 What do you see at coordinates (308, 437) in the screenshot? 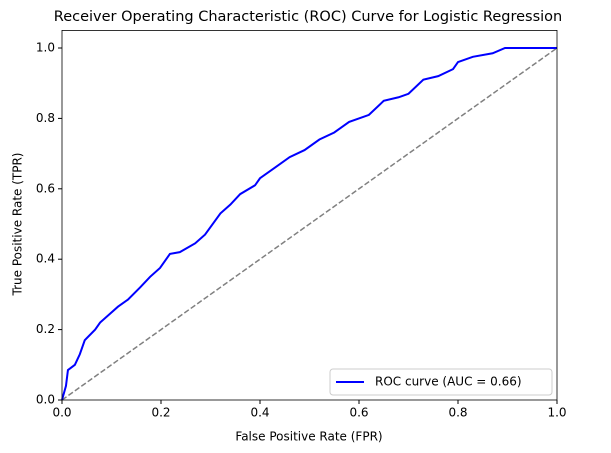
I see `x-axis-title: False Positive Rate (FPR)` at bounding box center [308, 437].